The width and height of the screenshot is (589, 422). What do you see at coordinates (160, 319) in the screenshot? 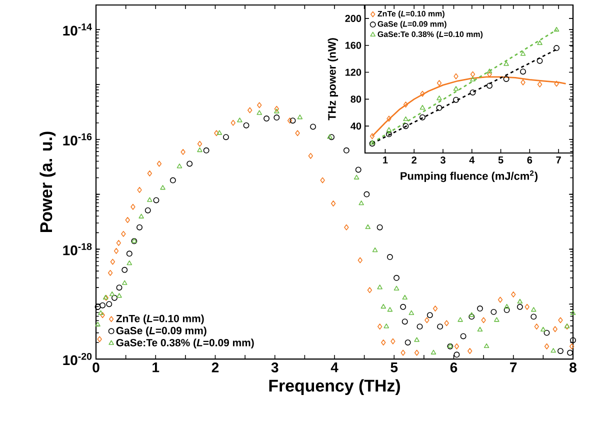
I see `legend-label: ZnTe (L=0.10 mm)` at bounding box center [160, 319].